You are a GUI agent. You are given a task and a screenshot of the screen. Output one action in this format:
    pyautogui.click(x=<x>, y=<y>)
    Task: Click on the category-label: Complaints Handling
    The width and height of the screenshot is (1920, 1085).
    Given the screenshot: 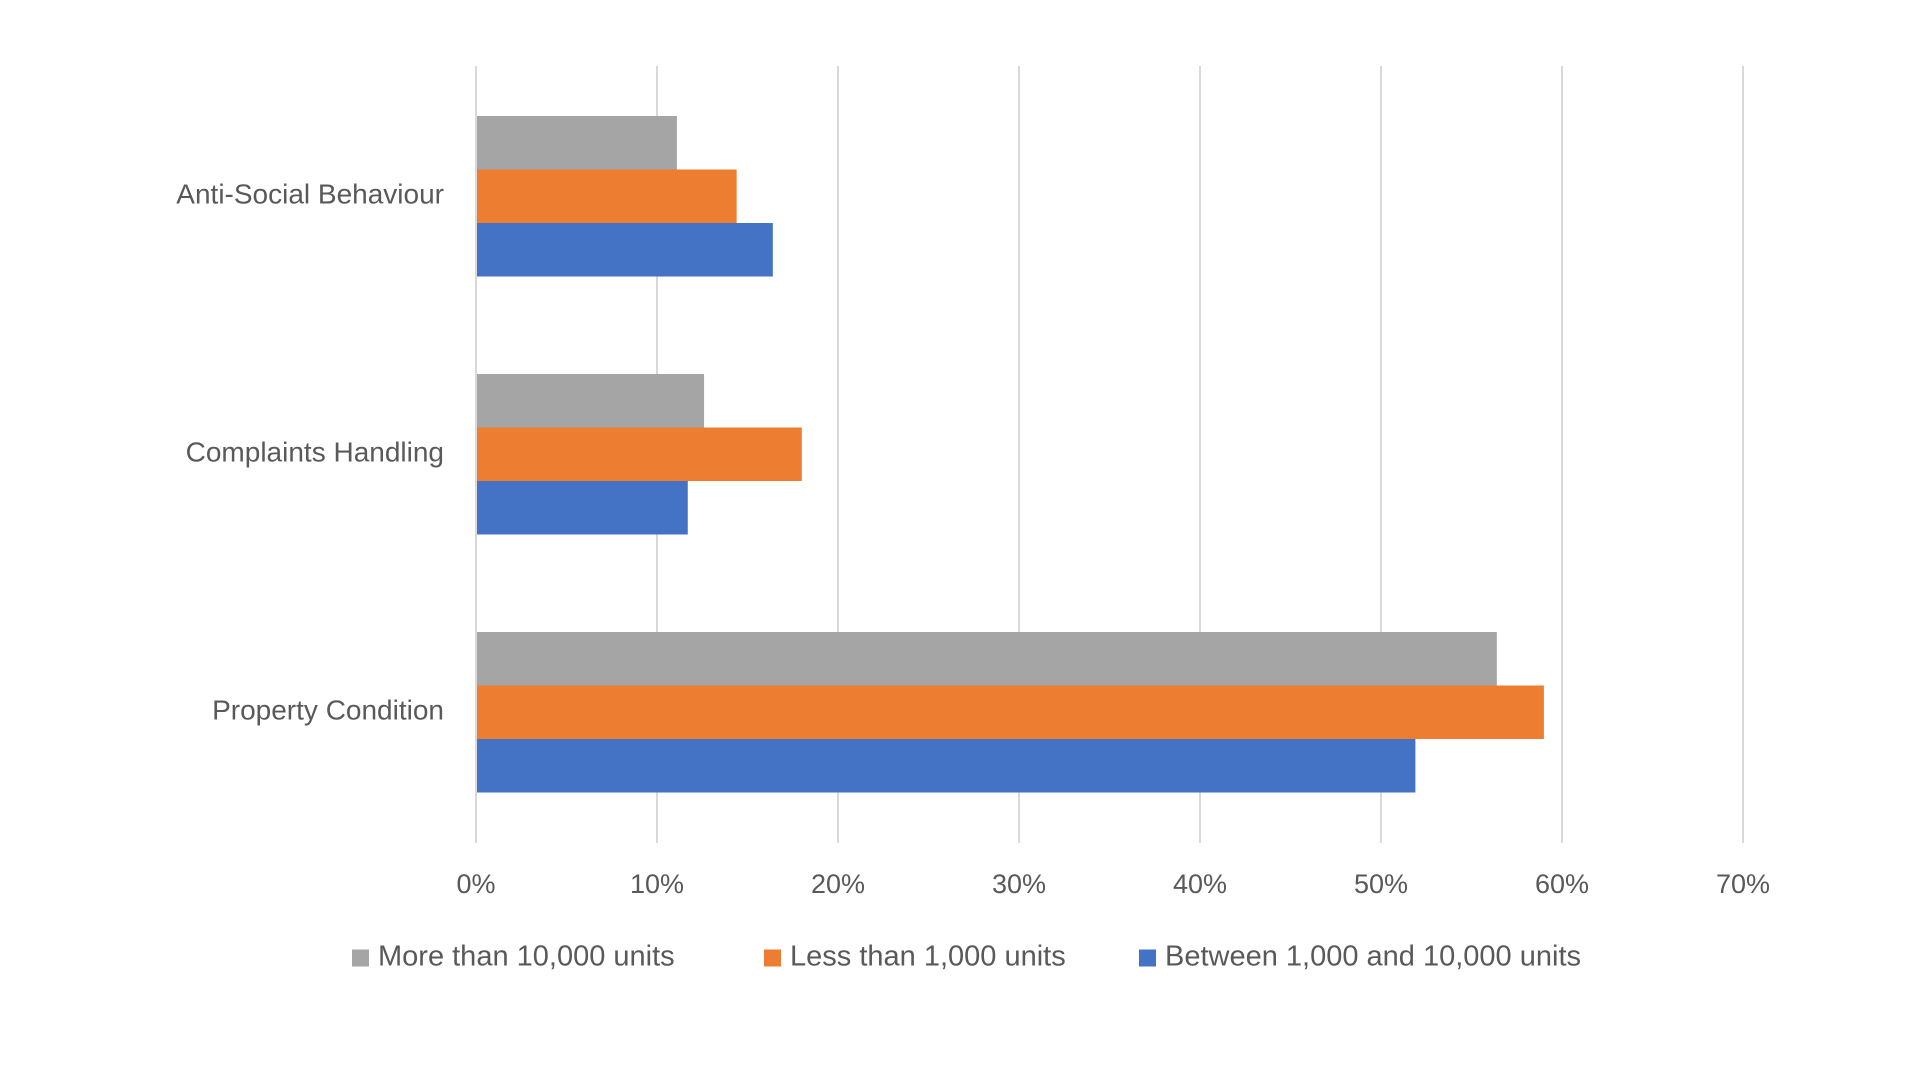 What is the action you would take?
    pyautogui.click(x=315, y=452)
    